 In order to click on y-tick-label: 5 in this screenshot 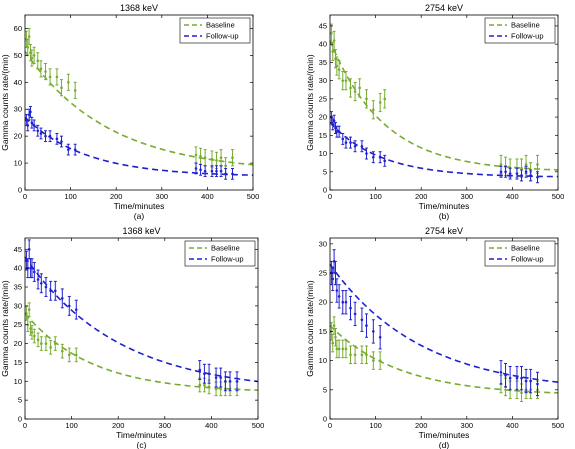, I will do `click(325, 171)`.